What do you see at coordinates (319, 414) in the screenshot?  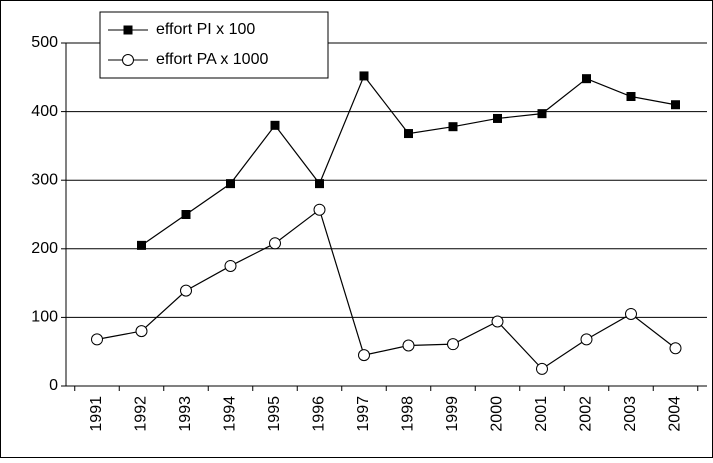 I see `x-tick-label: 1996` at bounding box center [319, 414].